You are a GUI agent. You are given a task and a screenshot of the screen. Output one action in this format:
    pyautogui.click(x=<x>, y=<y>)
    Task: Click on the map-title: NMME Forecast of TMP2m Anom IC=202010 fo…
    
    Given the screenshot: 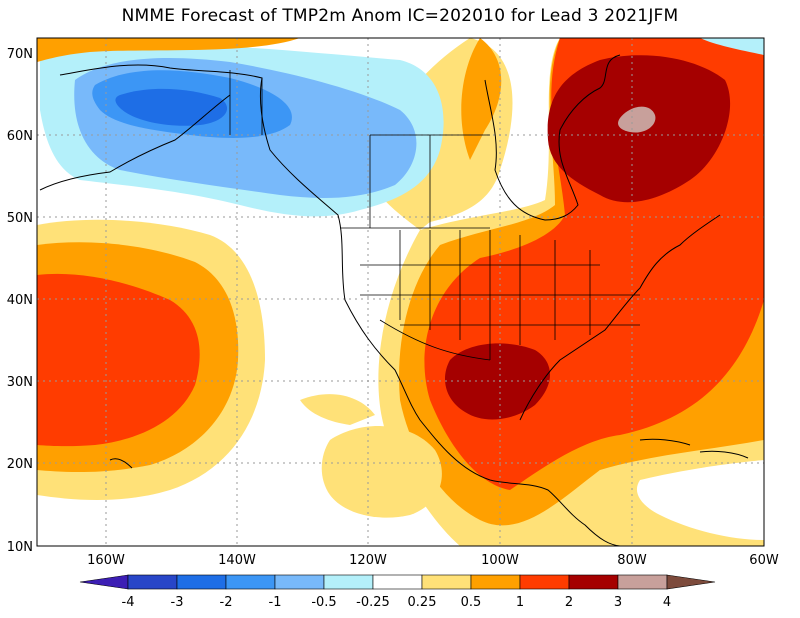 What is the action you would take?
    pyautogui.click(x=400, y=16)
    